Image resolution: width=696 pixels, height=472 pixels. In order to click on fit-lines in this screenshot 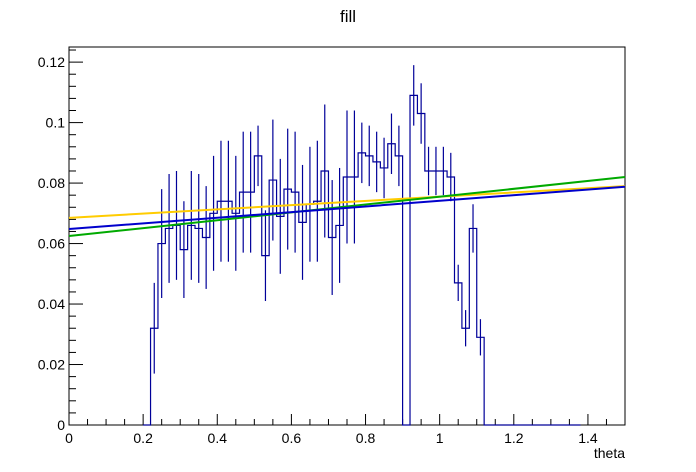, I will do `click(347, 206)`.